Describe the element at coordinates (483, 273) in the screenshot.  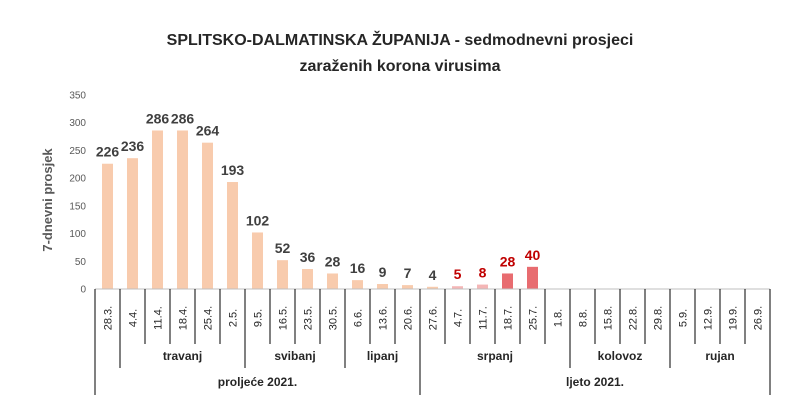
I see `data-label: 8` at that location.